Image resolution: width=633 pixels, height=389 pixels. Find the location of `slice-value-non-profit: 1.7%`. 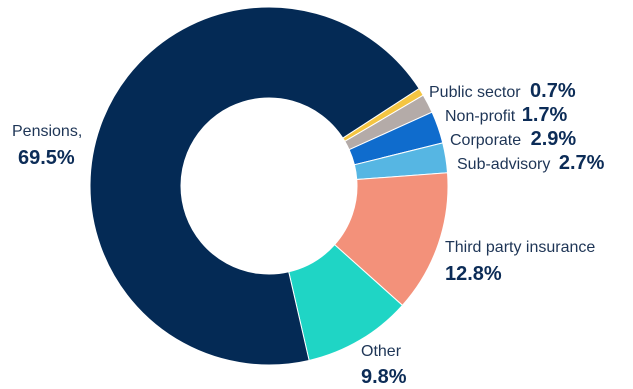

slice-value-non-profit: 1.7% is located at coordinates (545, 115).